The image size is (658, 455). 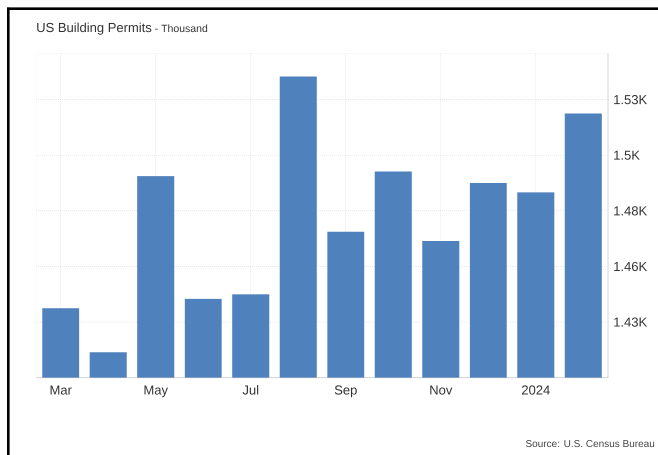 I want to click on chart-title: US Building Permits, so click(x=94, y=28).